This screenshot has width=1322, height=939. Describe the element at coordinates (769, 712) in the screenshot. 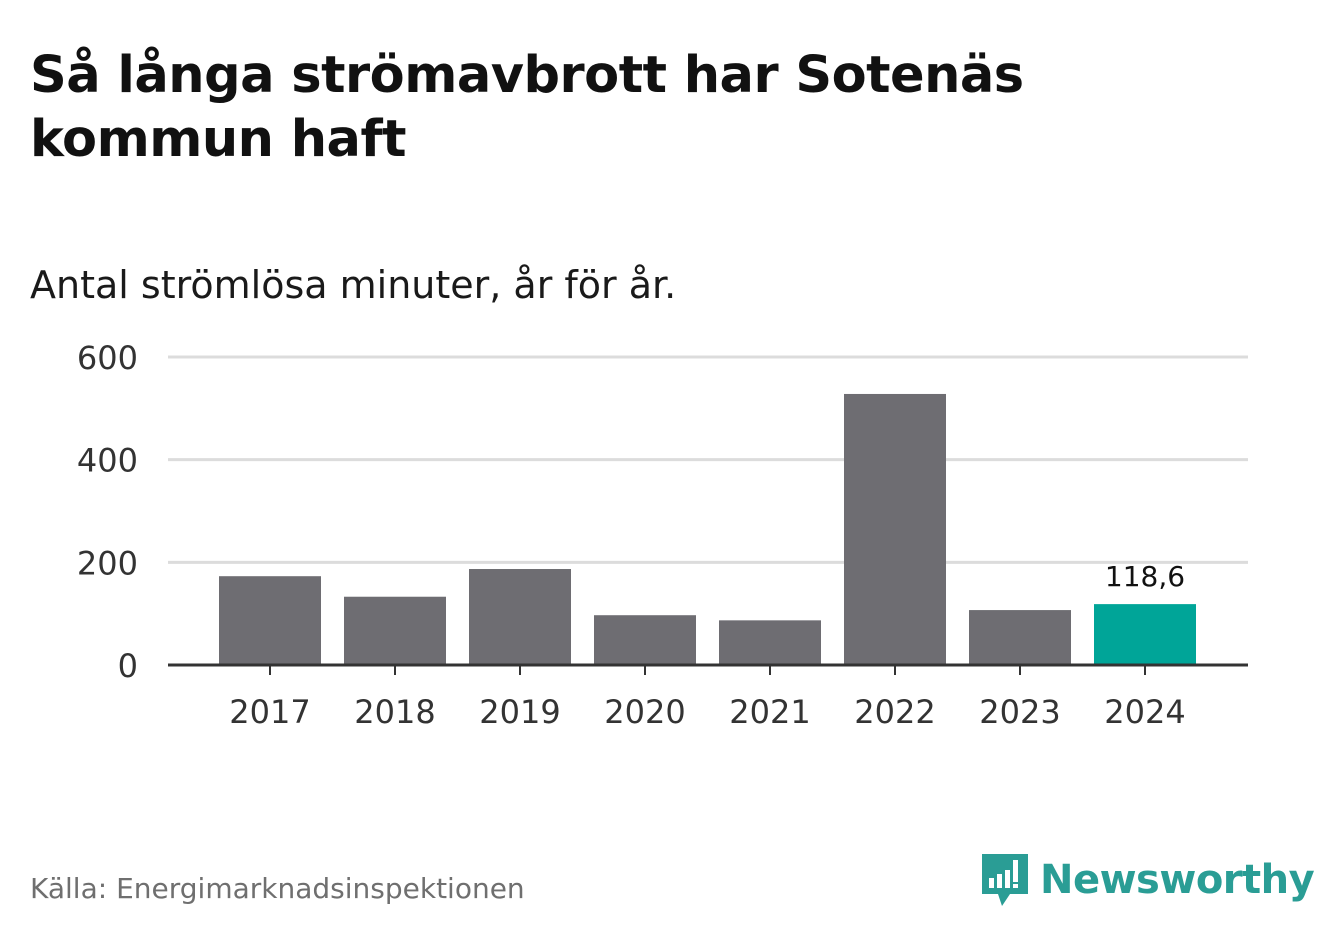

I see `x-tick-label: 2021` at that location.